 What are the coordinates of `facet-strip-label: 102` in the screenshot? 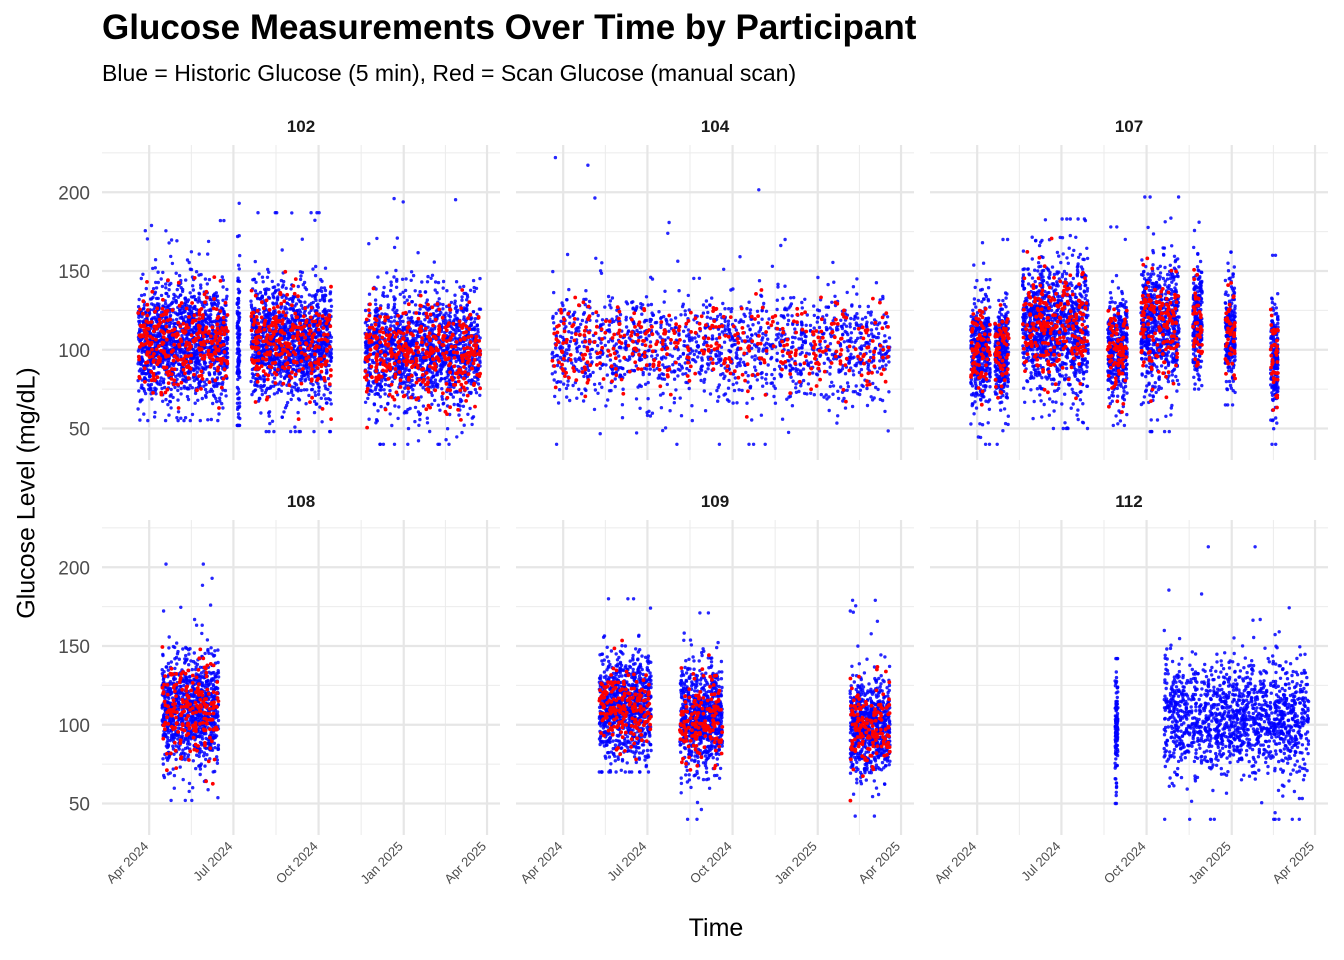 It's located at (301, 126).